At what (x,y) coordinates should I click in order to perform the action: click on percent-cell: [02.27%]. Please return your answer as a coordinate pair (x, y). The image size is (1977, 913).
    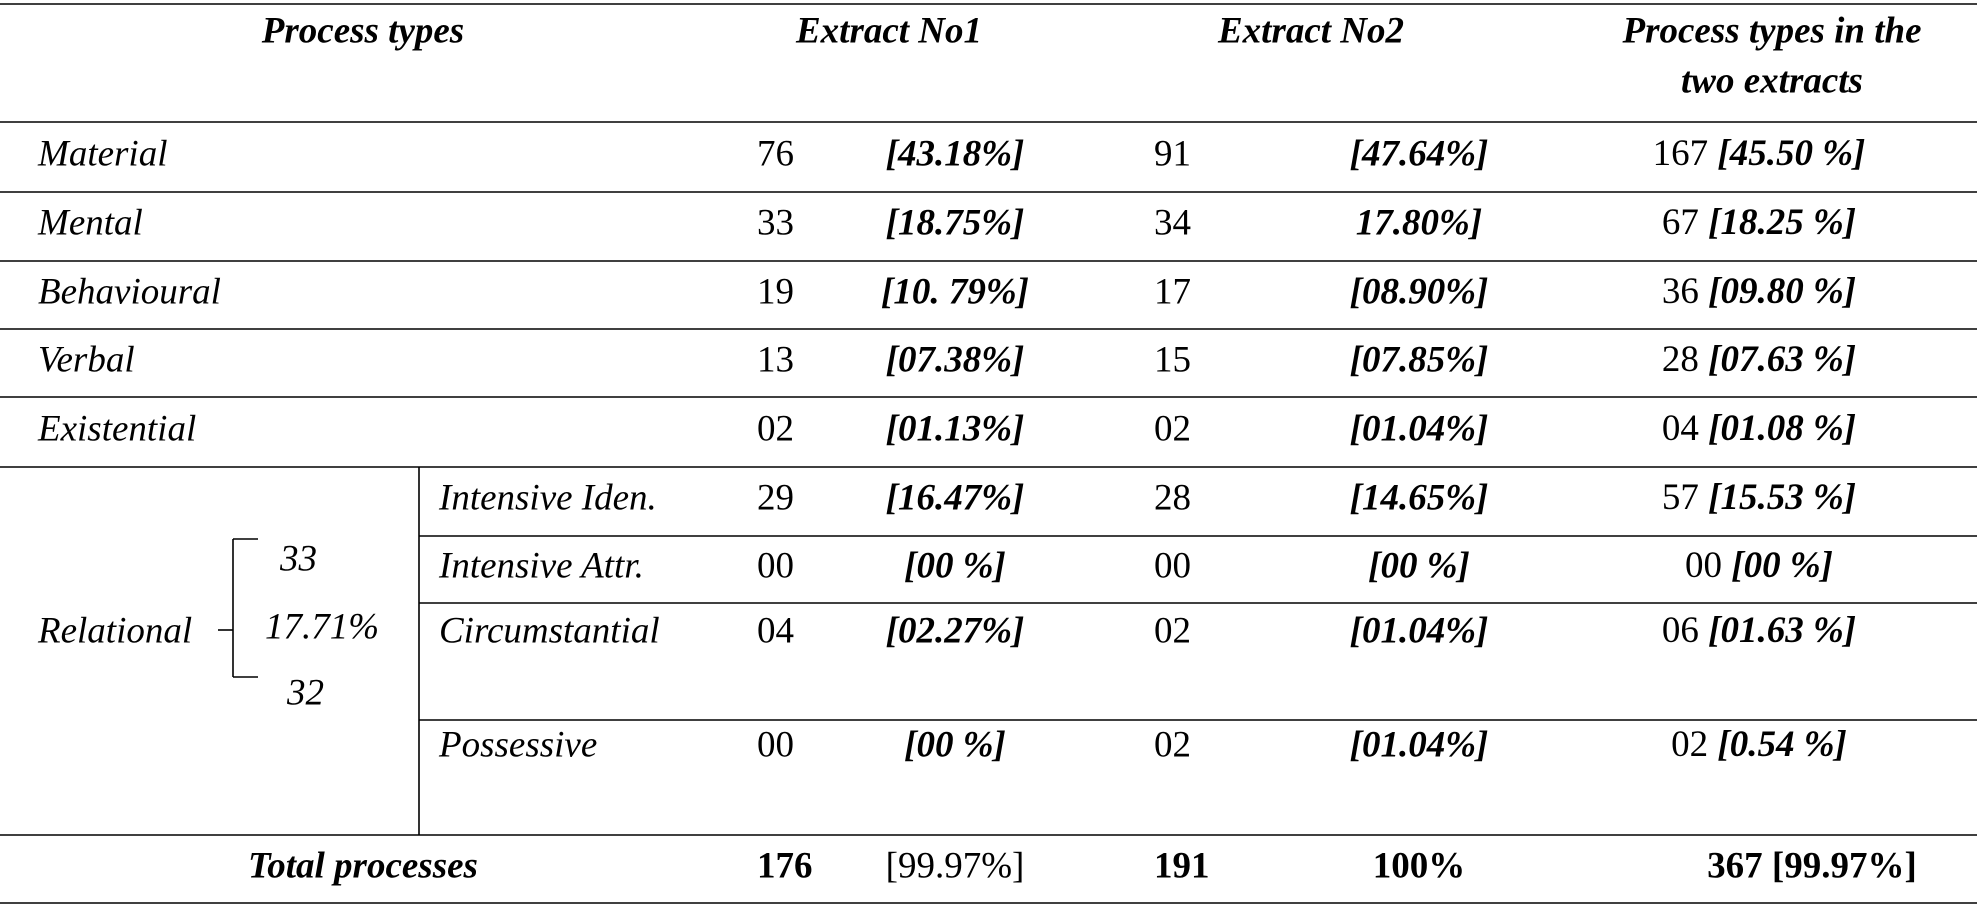
    Looking at the image, I should click on (955, 630).